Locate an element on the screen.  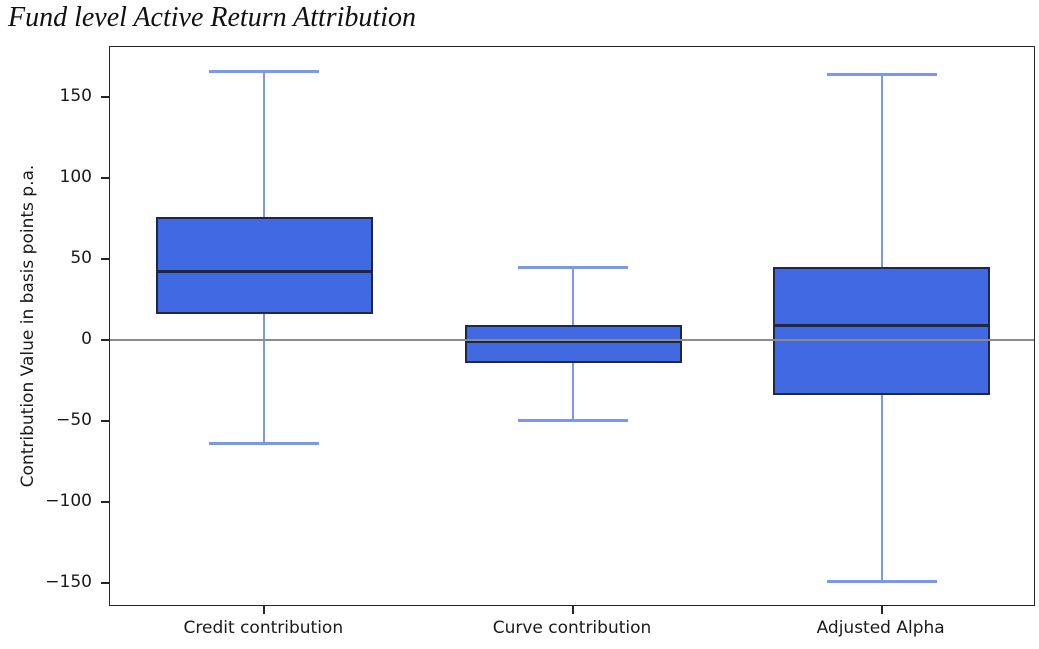
chart-title: Fund level Active Return Attribution is located at coordinates (212, 17).